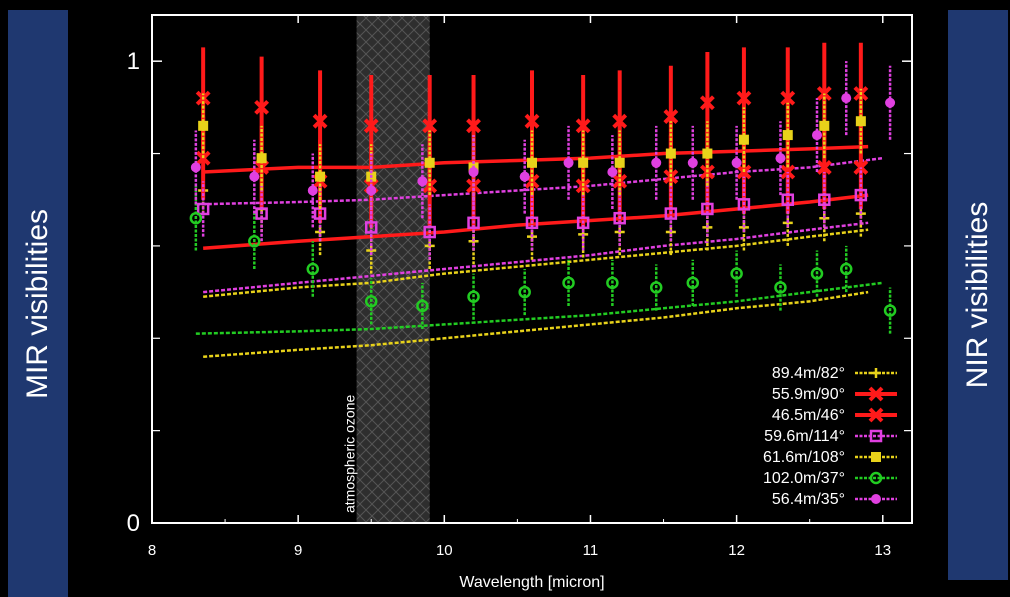  What do you see at coordinates (38, 303) in the screenshot?
I see `left-side-panel: MIR visibilities` at bounding box center [38, 303].